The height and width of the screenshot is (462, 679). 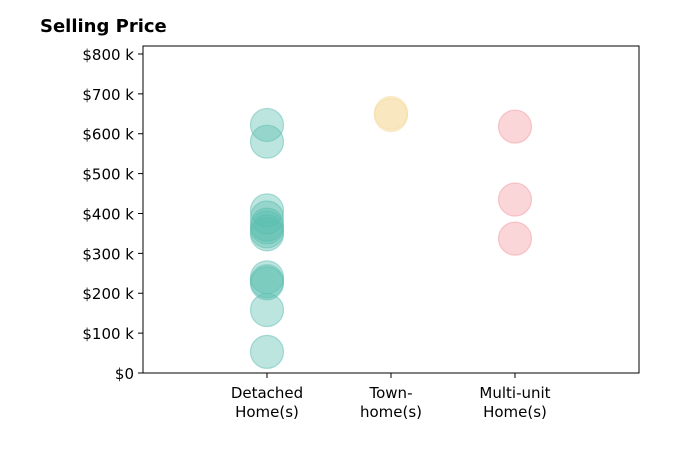 I want to click on y-tick-label: $300 k, so click(x=108, y=254).